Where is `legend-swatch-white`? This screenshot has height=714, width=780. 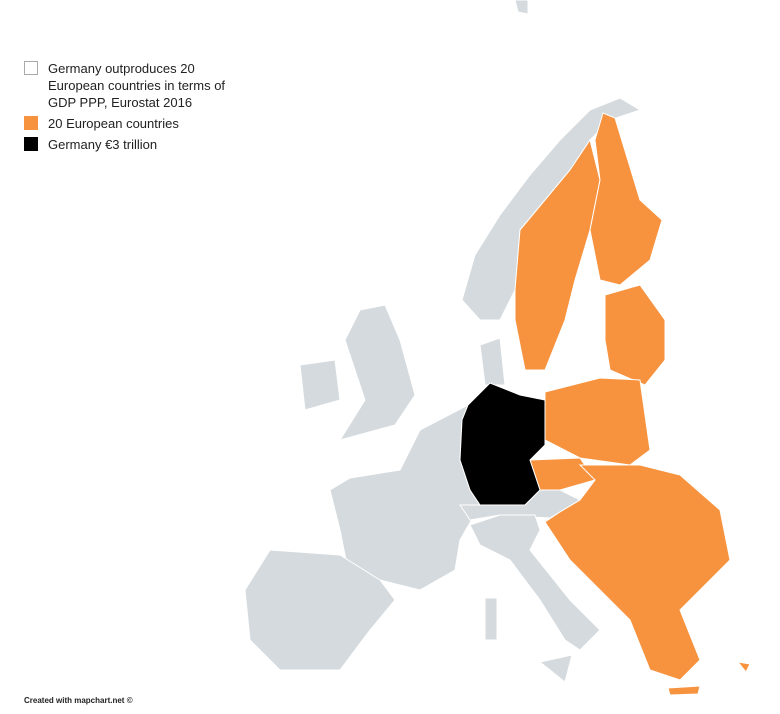
legend-swatch-white is located at coordinates (31, 68).